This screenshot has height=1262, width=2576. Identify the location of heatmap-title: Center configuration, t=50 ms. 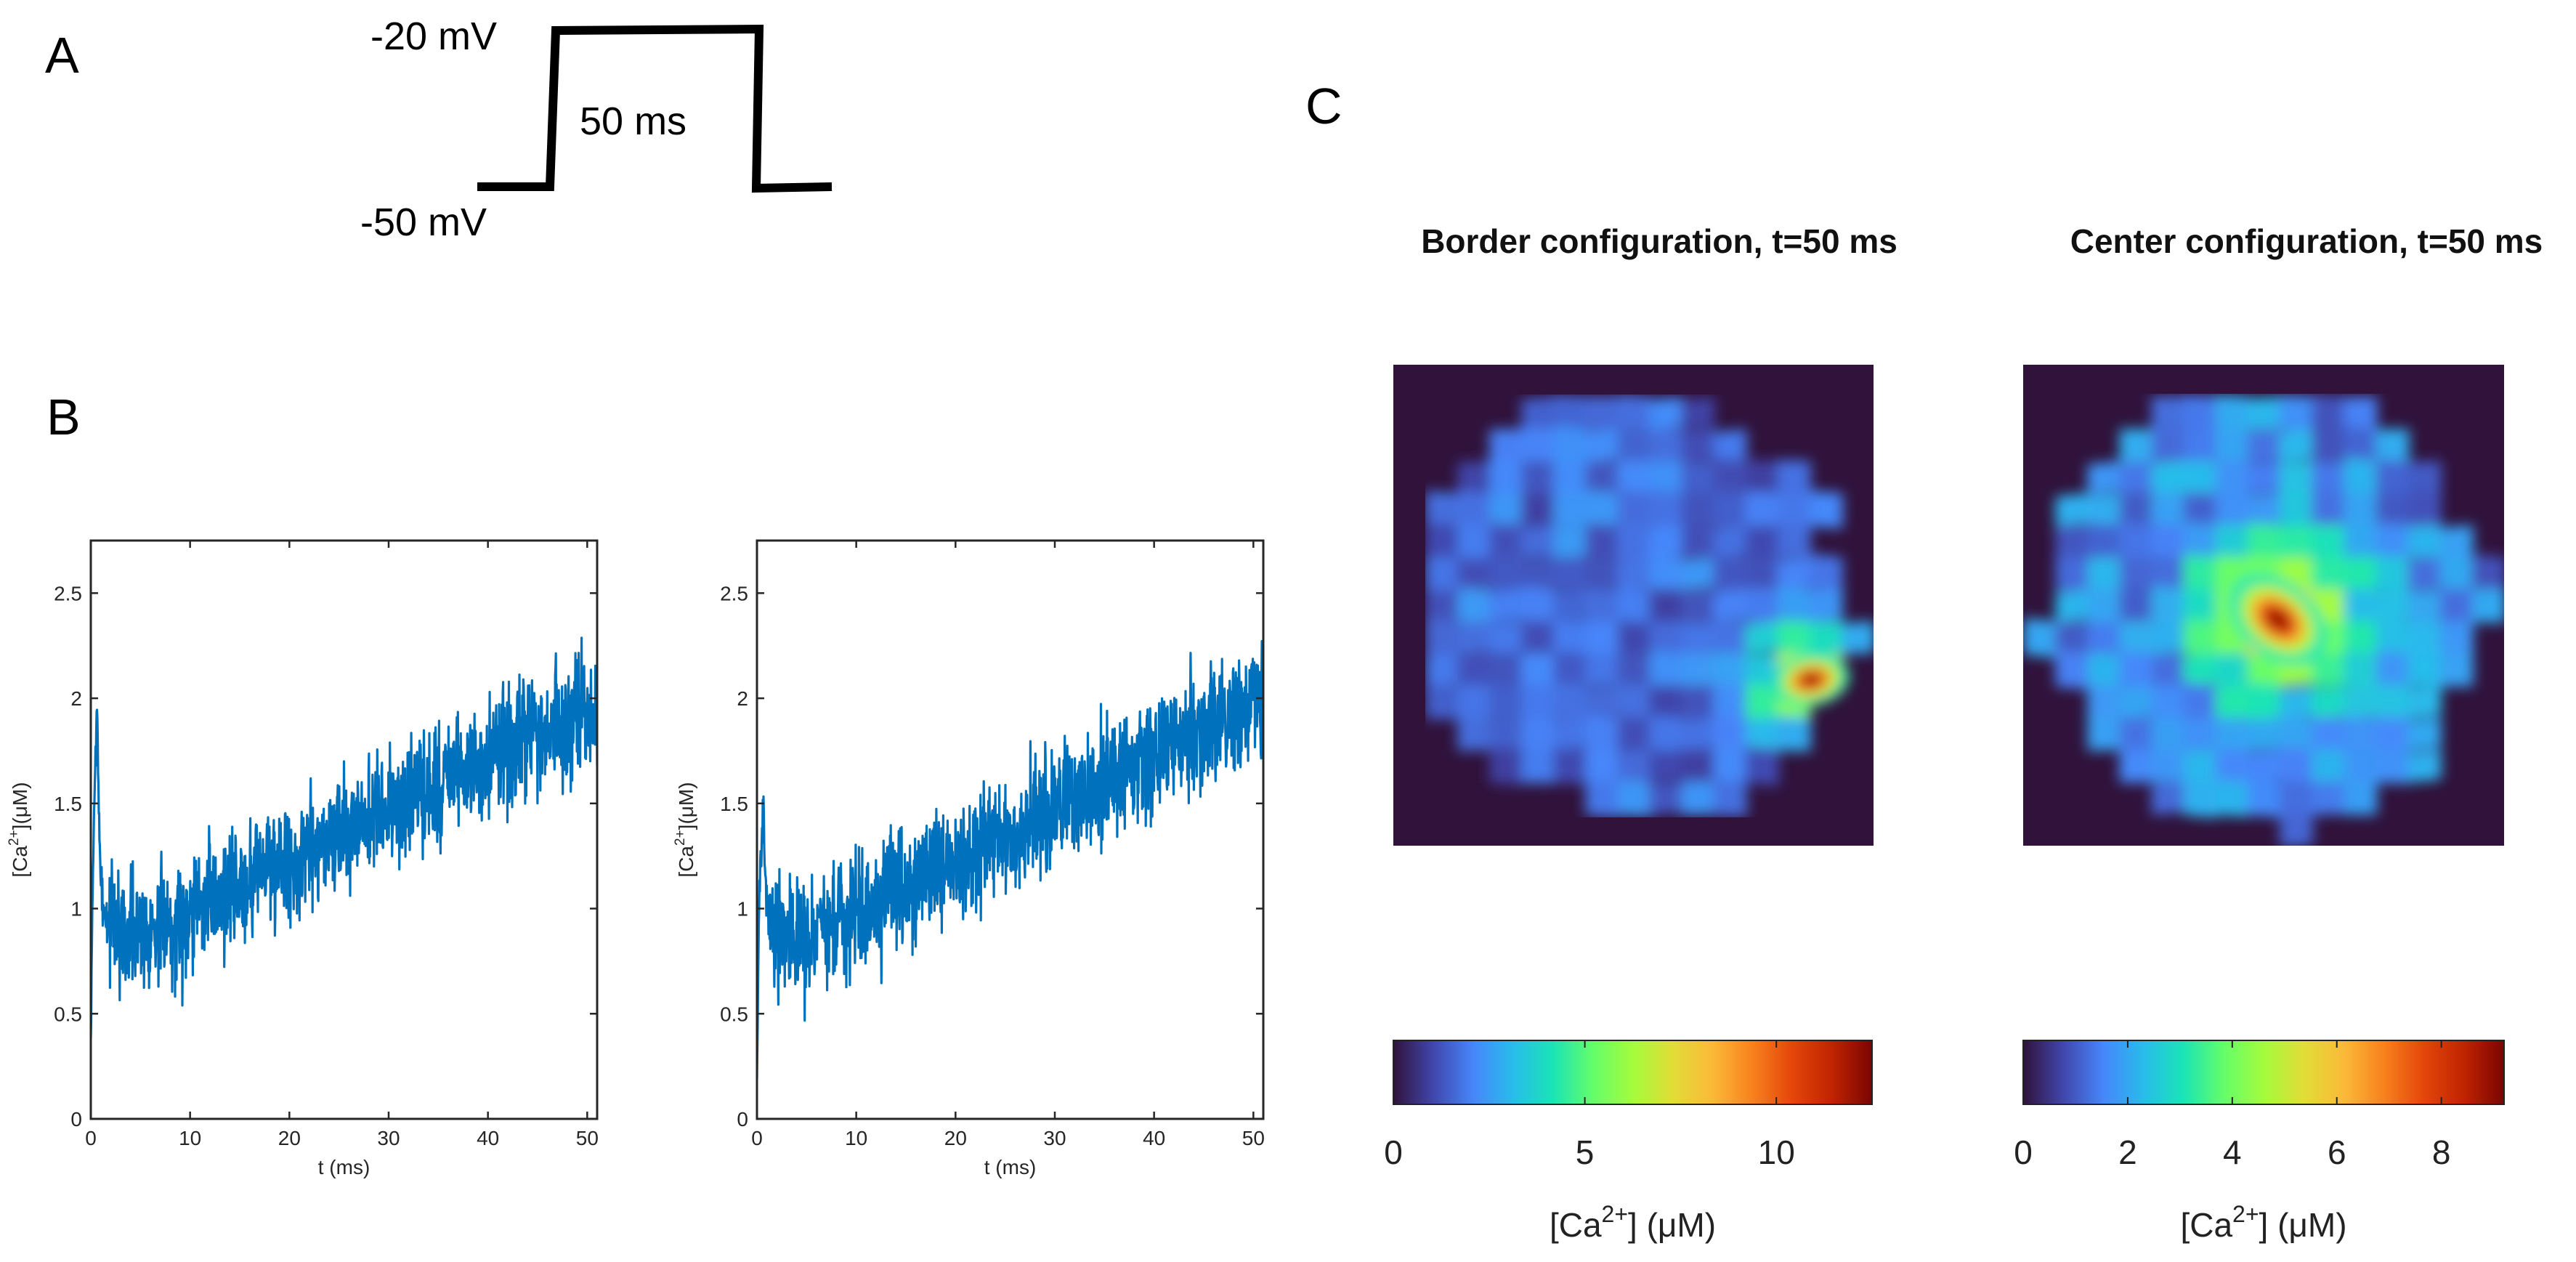
(2306, 241).